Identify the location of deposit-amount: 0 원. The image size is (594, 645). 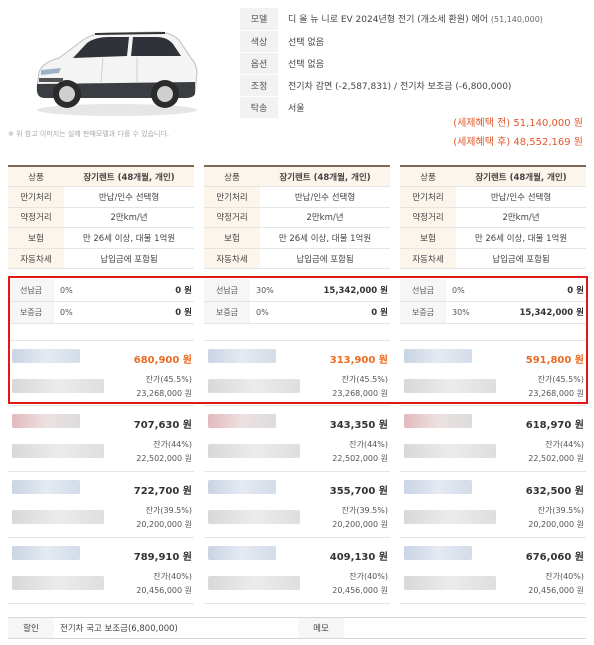
(144, 312).